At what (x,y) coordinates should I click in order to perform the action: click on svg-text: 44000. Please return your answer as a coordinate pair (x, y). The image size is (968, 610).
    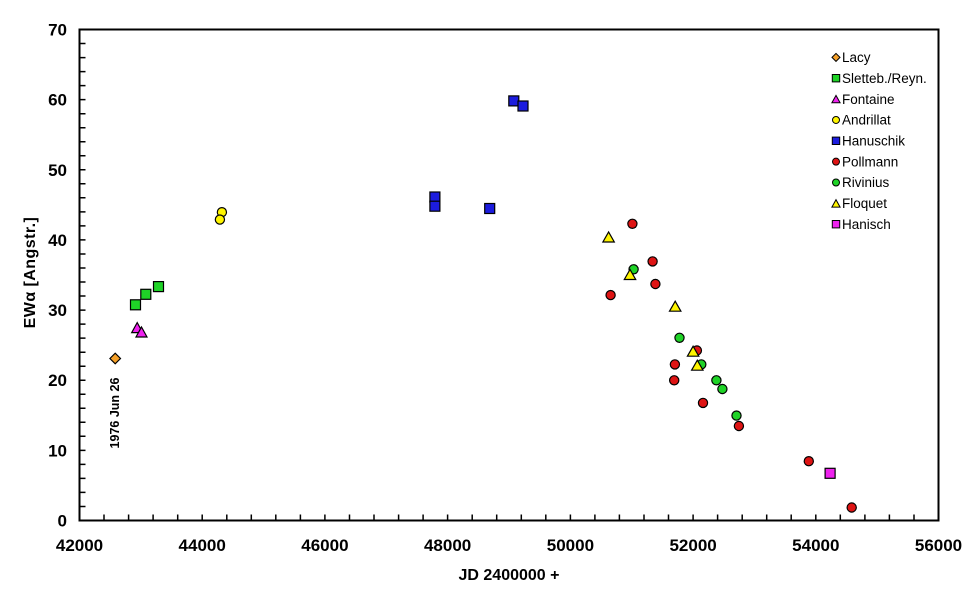
    Looking at the image, I should click on (202, 545).